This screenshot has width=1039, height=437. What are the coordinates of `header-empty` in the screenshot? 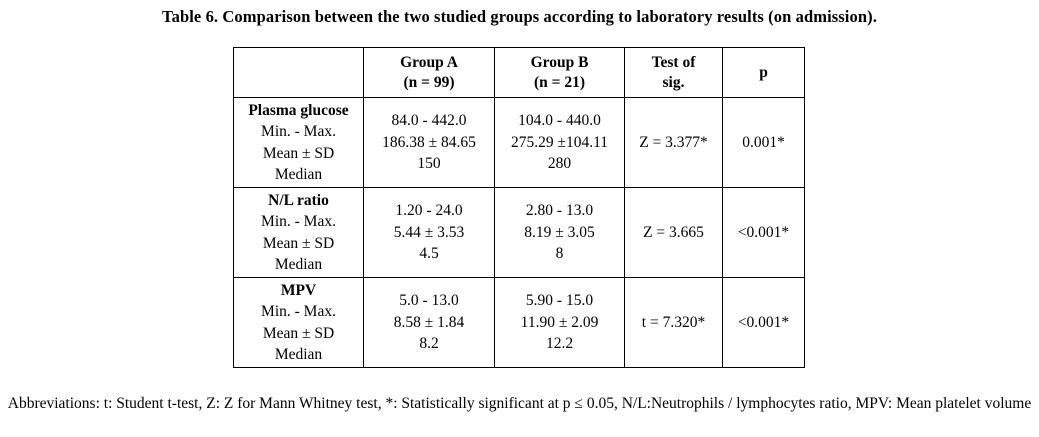 It's located at (298, 72).